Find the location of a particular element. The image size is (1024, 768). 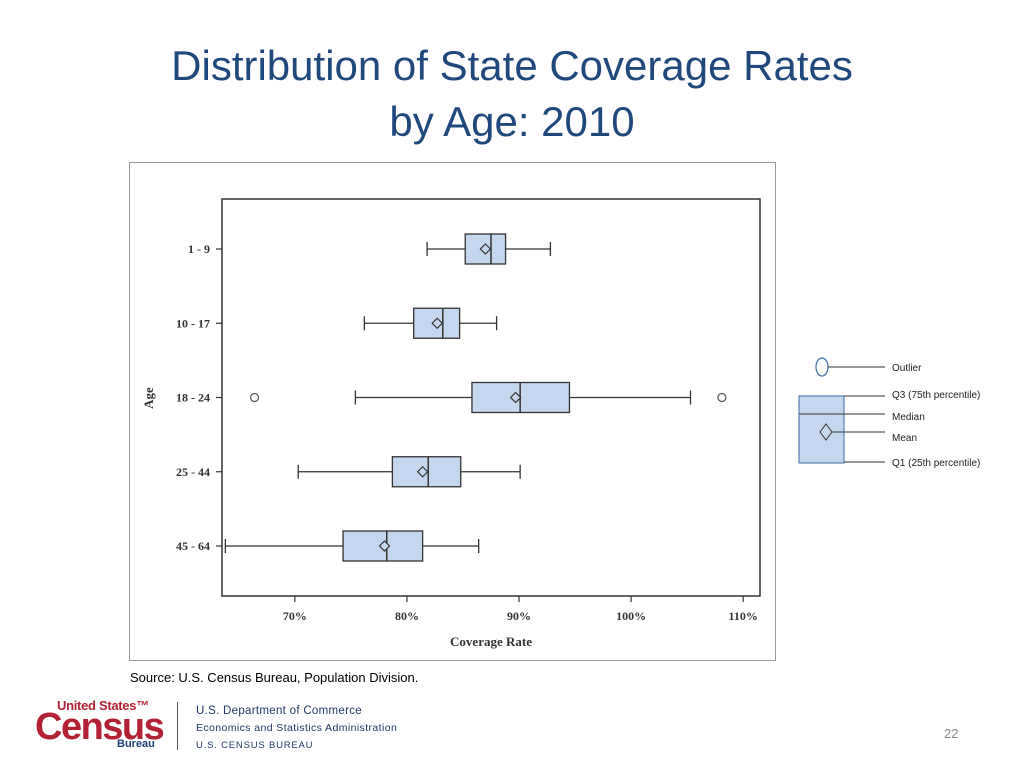

y-axis-label: Age is located at coordinates (148, 398).